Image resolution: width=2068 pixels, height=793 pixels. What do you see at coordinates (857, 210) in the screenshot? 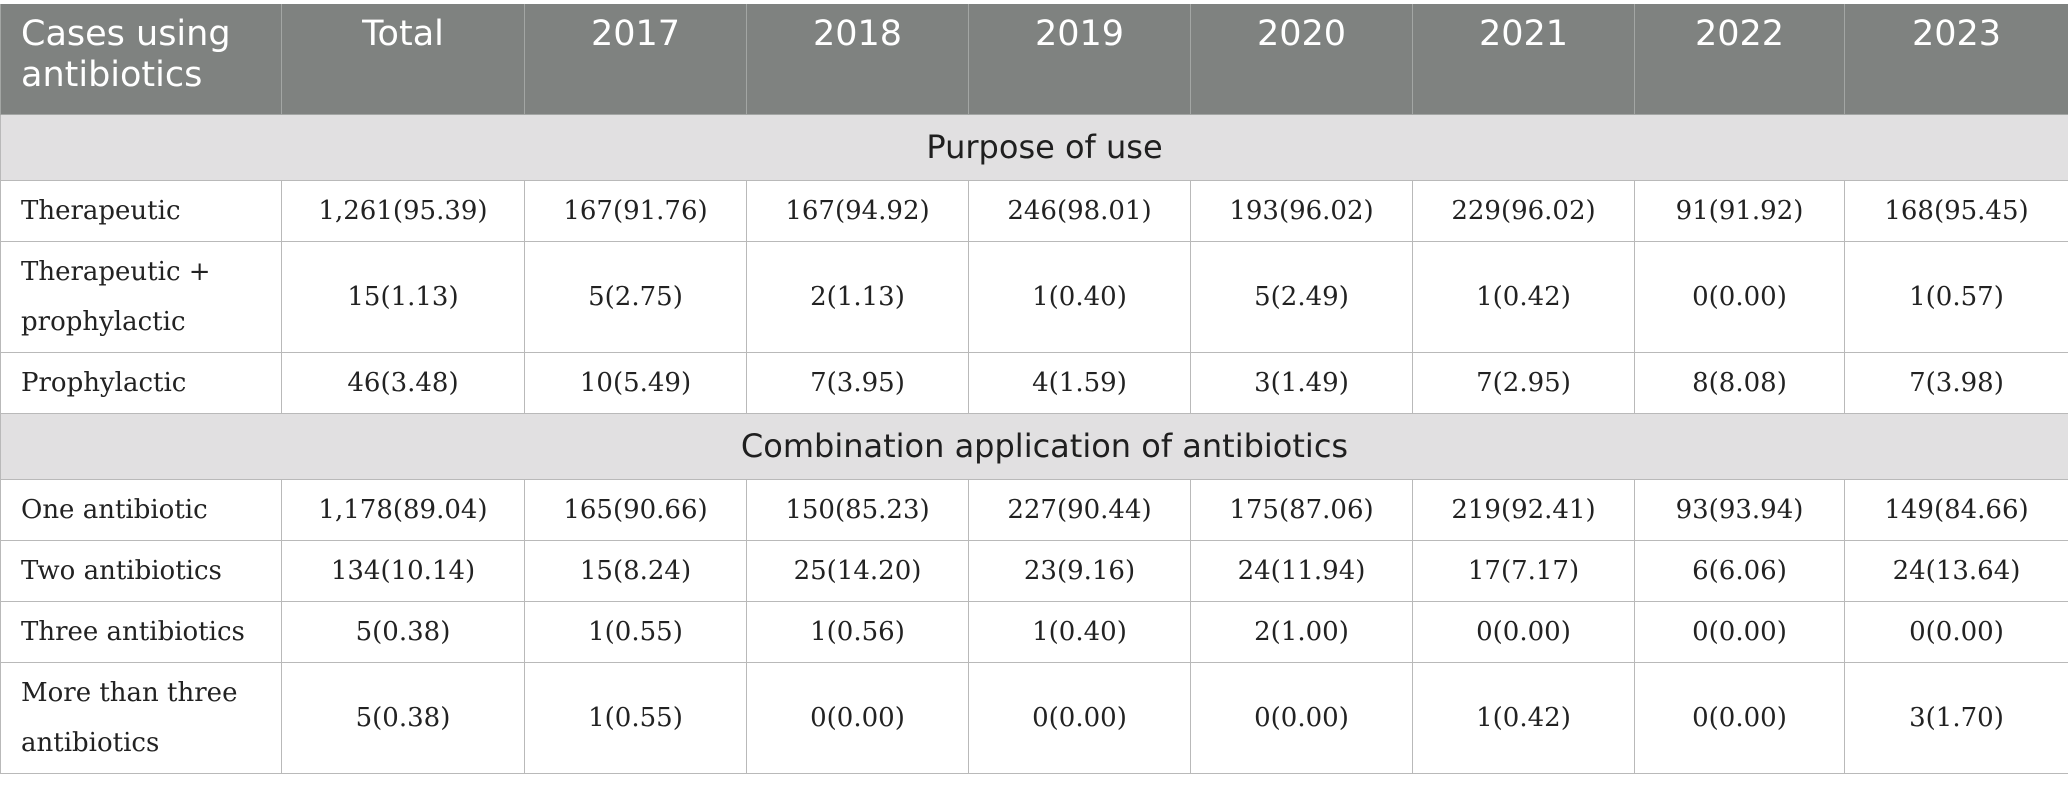
I see `table-cell: 167(94.92)` at bounding box center [857, 210].